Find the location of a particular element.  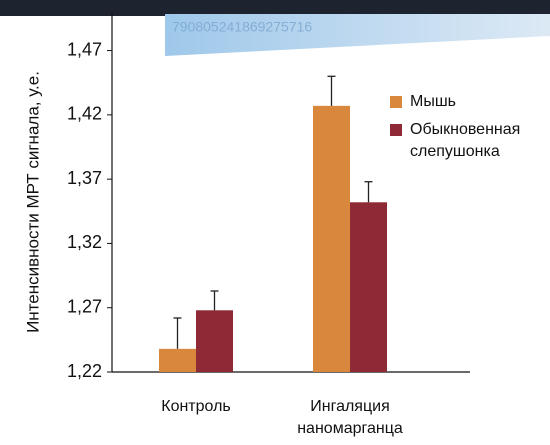

legend-label-line: Обыкновенная is located at coordinates (465, 129).